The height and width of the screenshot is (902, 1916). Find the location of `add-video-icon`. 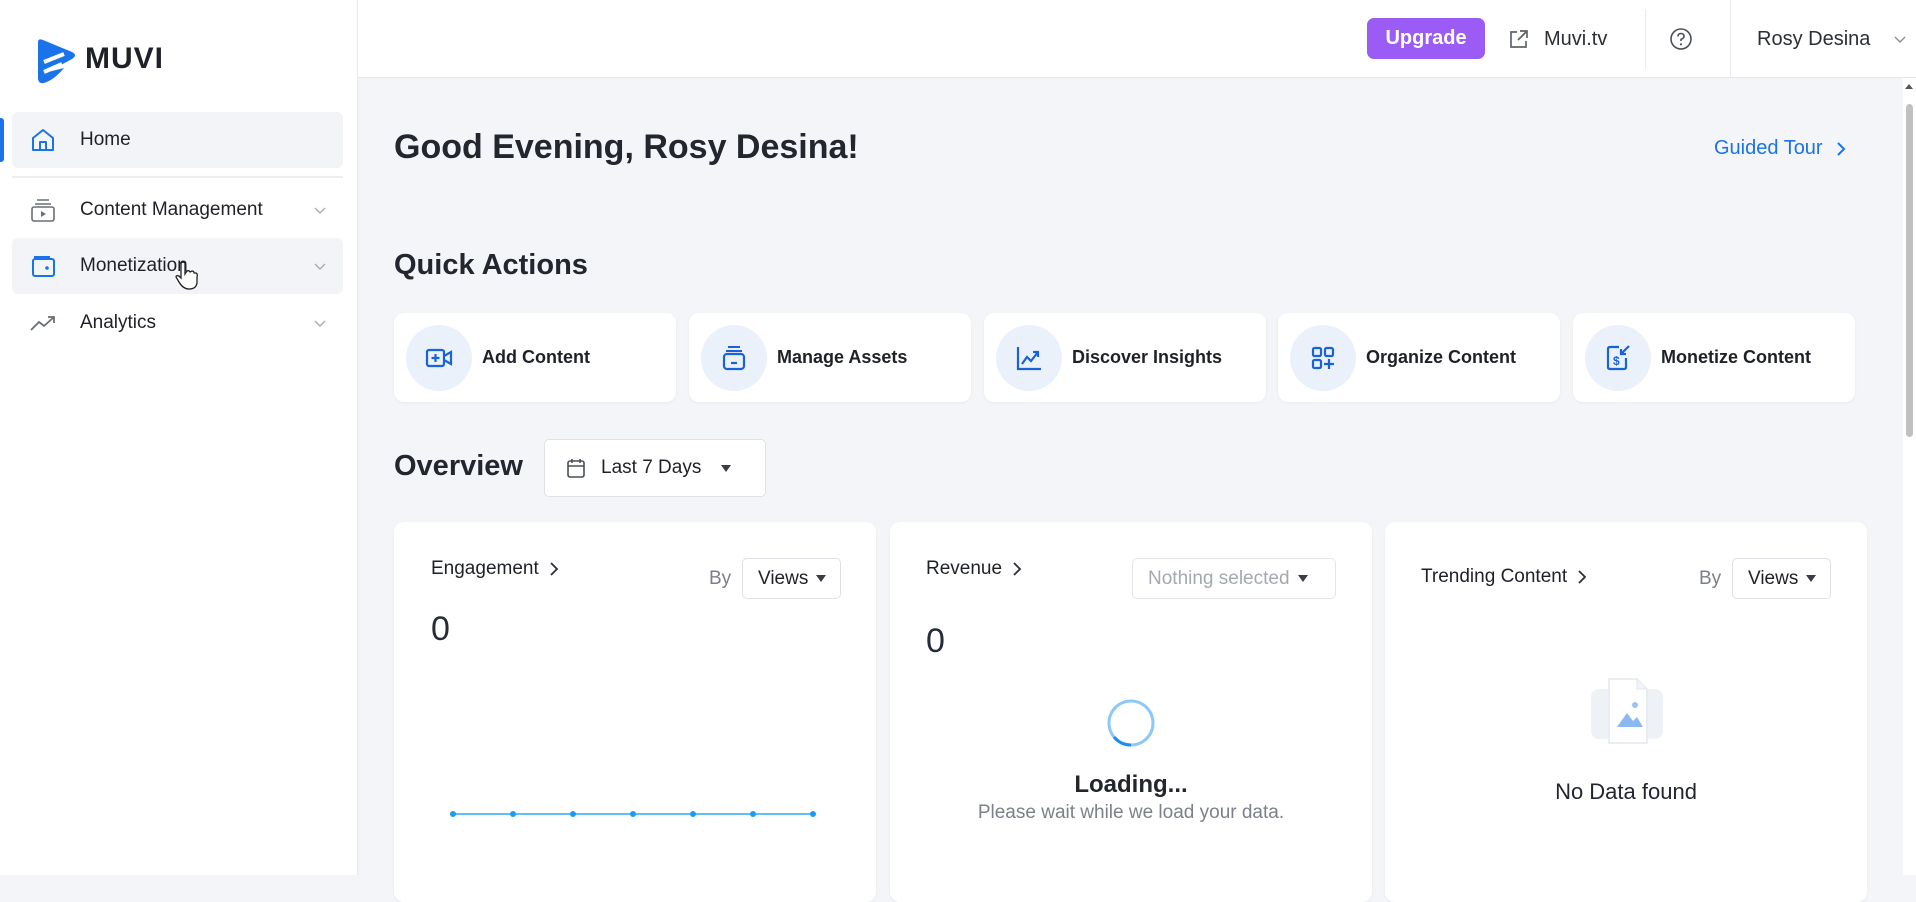

add-video-icon is located at coordinates (439, 358).